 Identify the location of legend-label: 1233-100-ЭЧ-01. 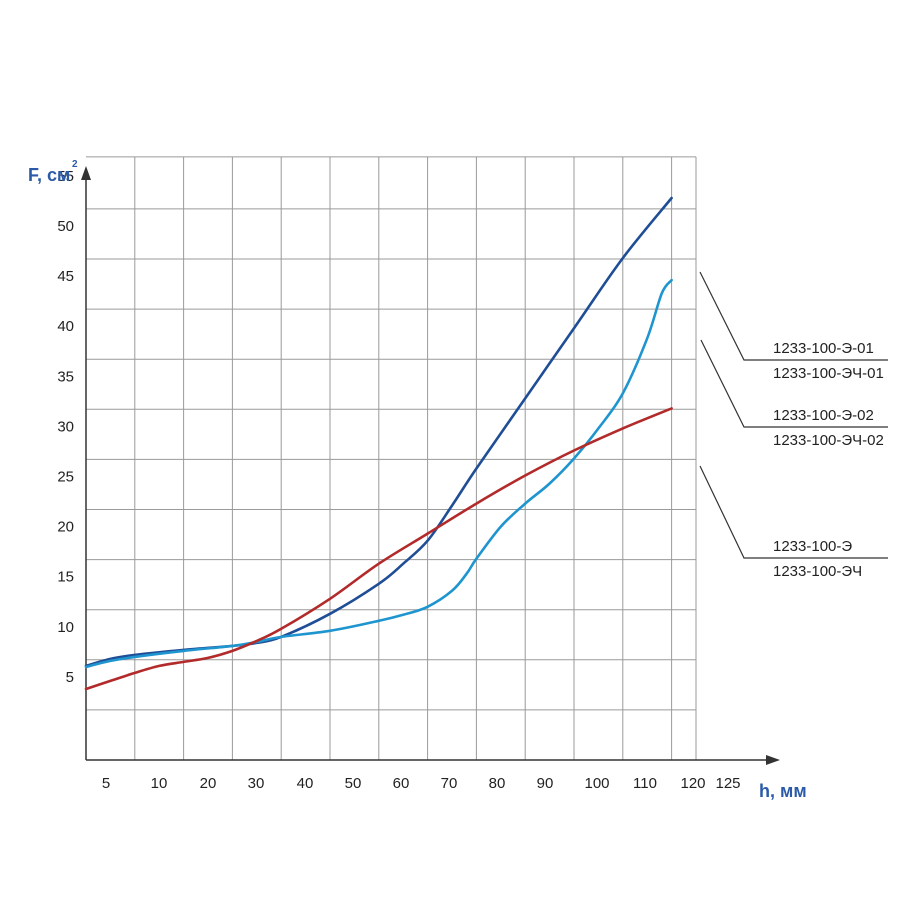
(828, 373).